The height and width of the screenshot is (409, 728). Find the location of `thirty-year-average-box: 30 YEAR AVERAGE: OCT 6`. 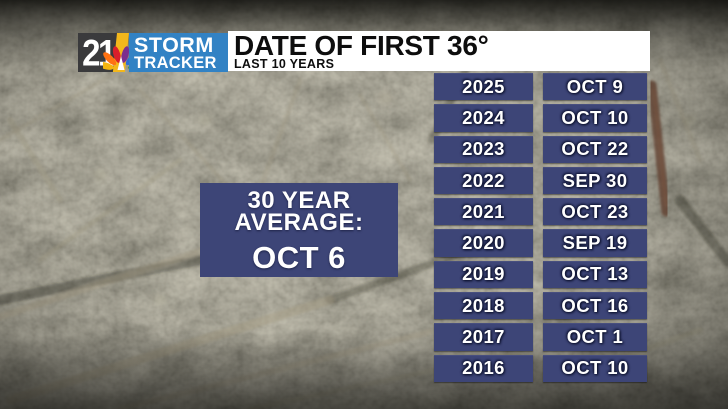

thirty-year-average-box: 30 YEAR AVERAGE: OCT 6 is located at coordinates (299, 230).